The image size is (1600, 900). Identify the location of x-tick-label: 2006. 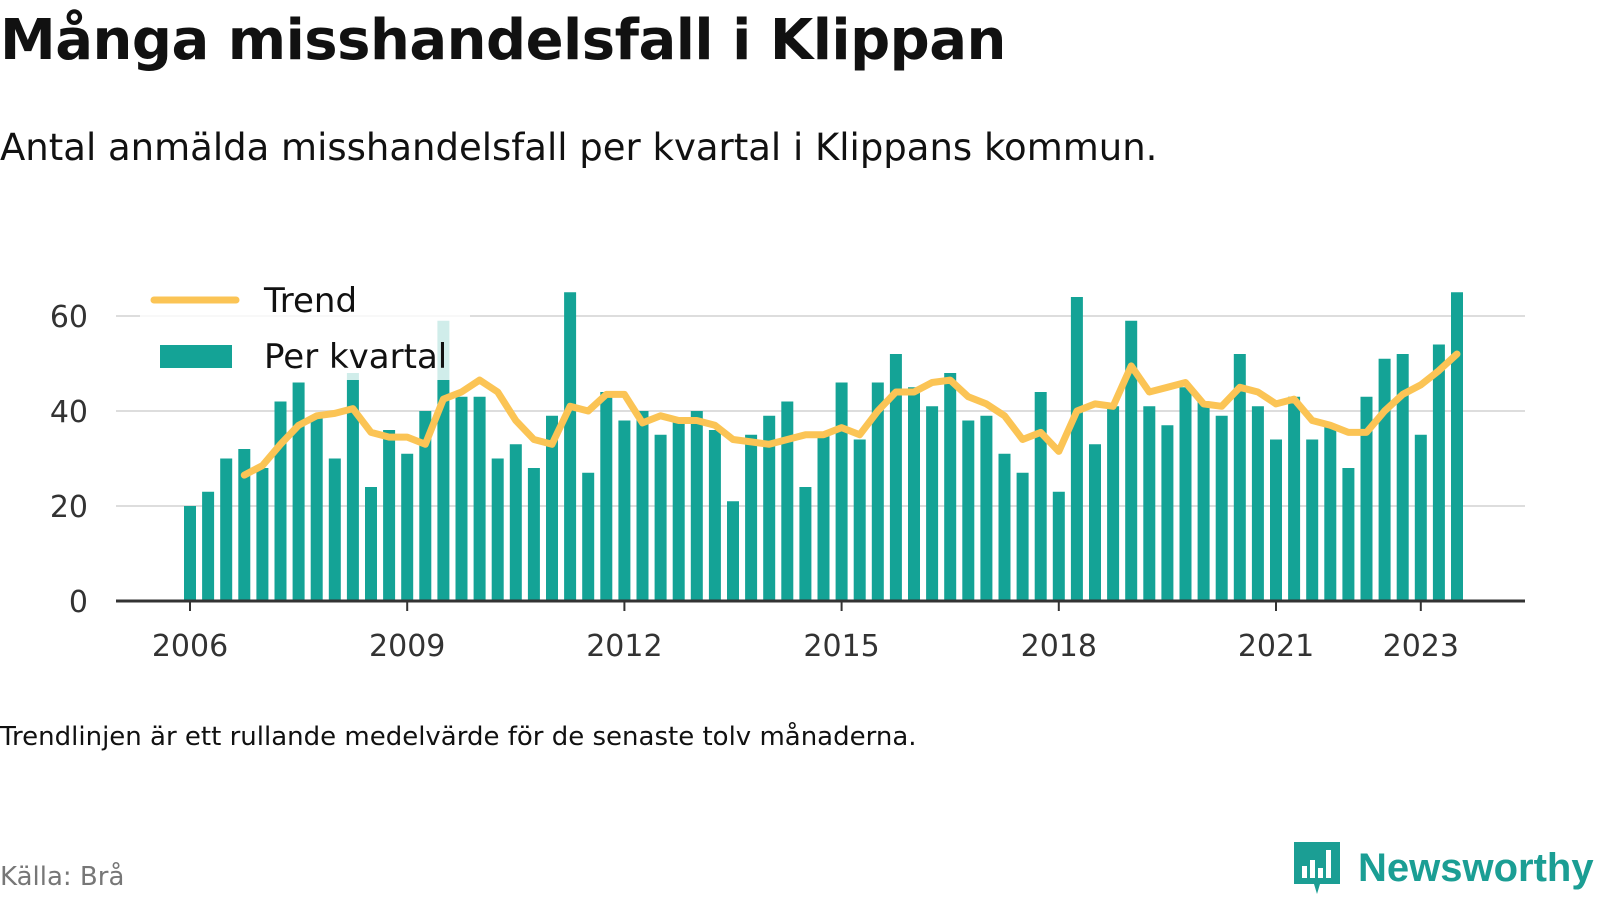
(190, 646).